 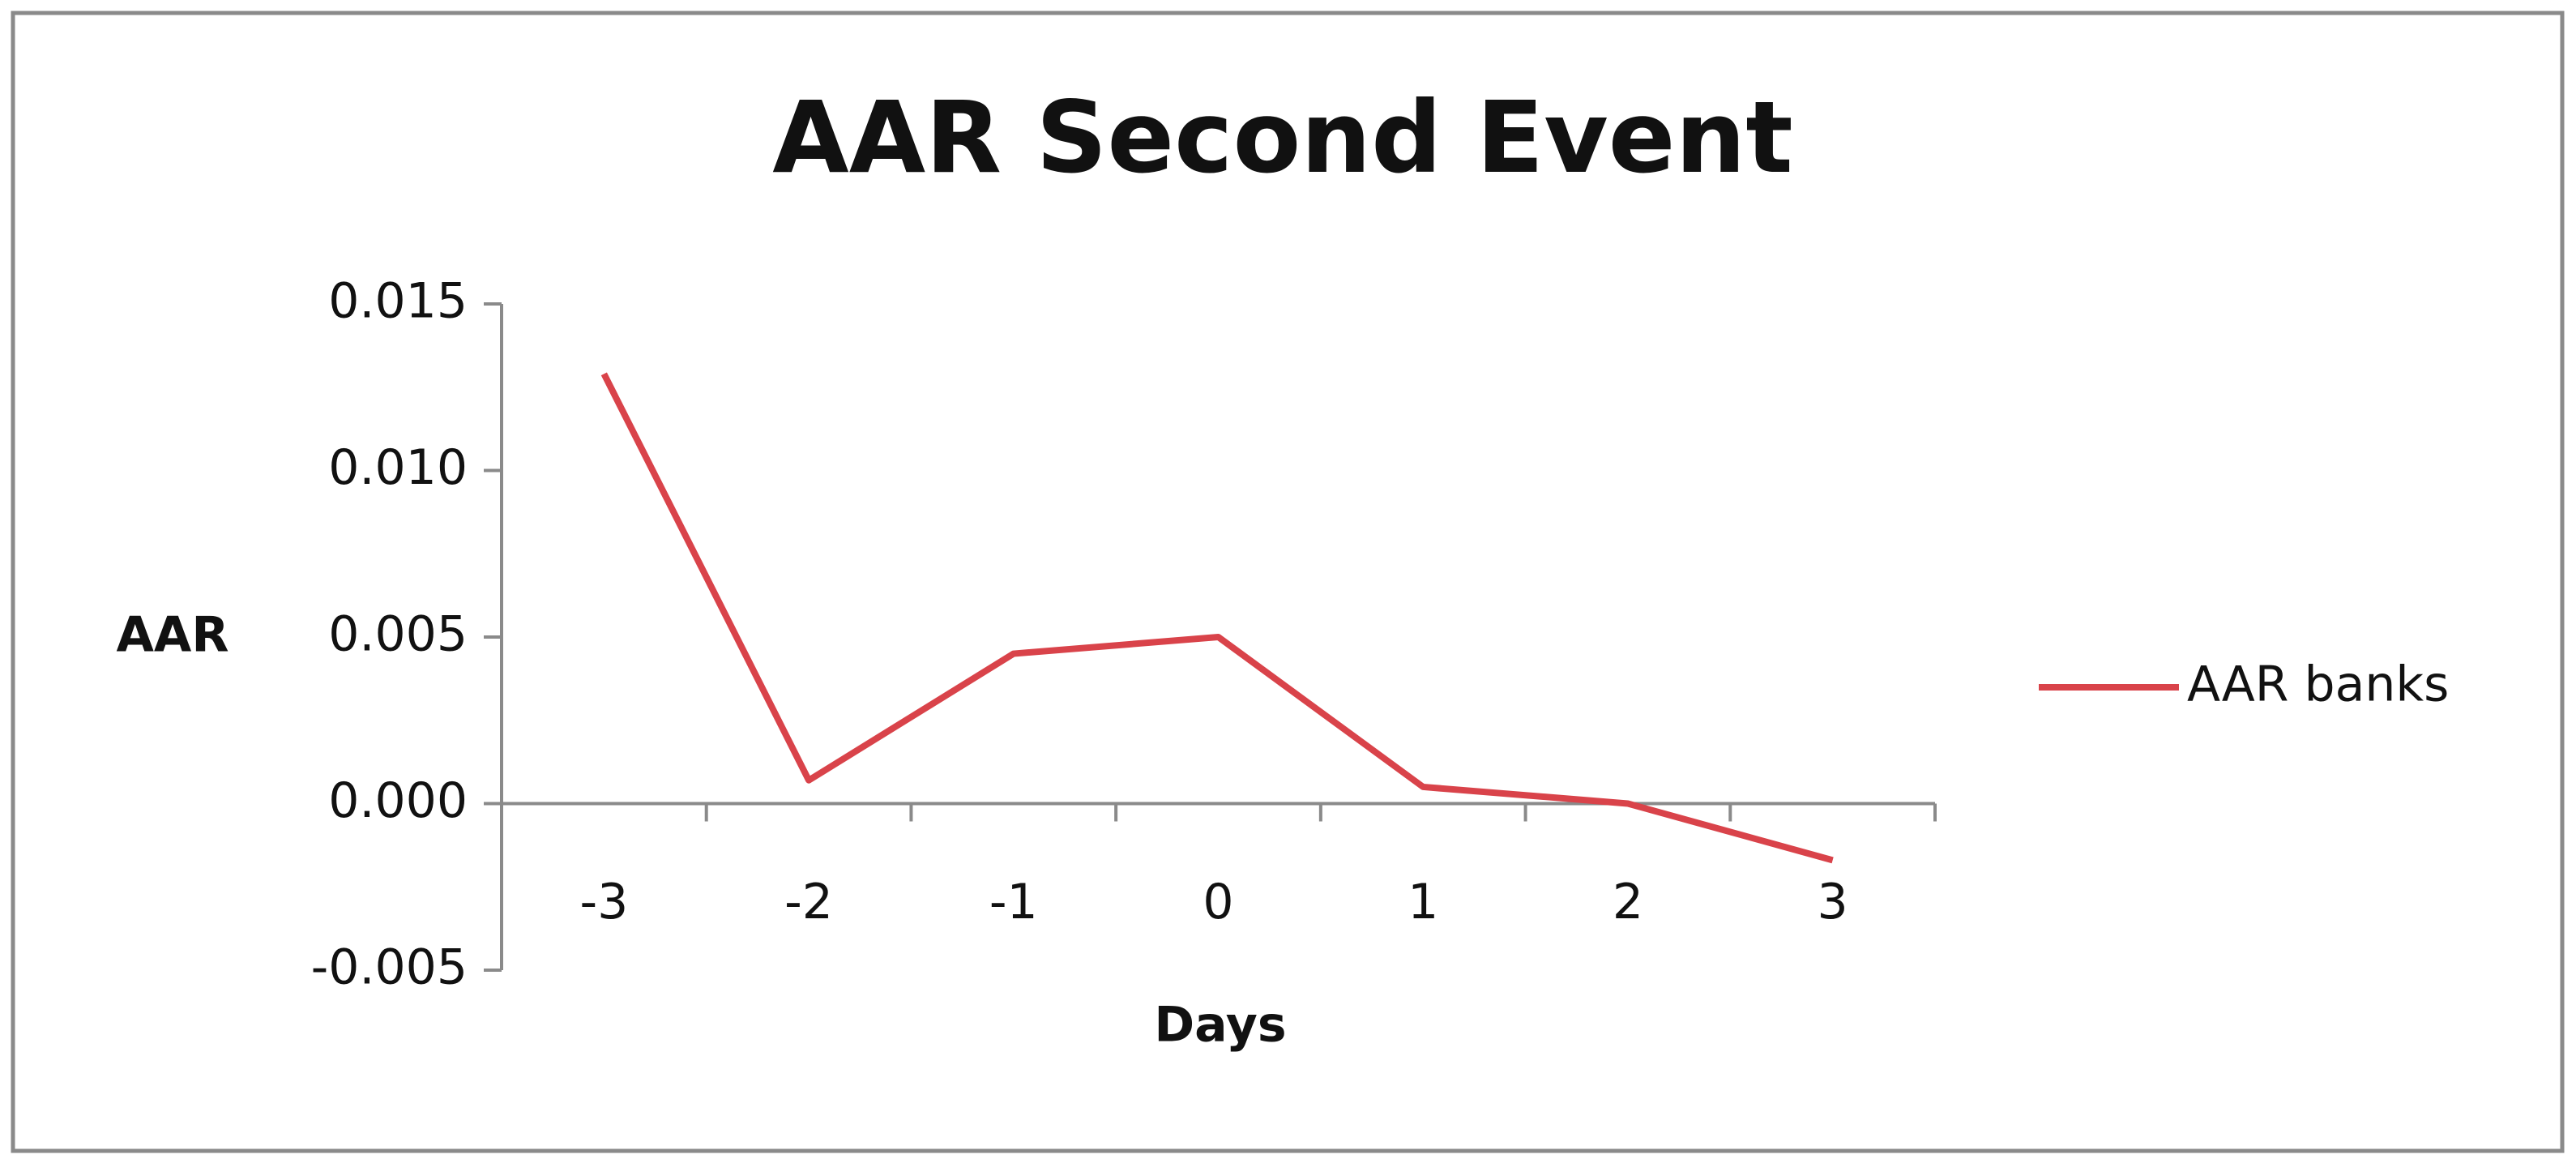 I want to click on x-tick-label: 2, so click(x=1628, y=902).